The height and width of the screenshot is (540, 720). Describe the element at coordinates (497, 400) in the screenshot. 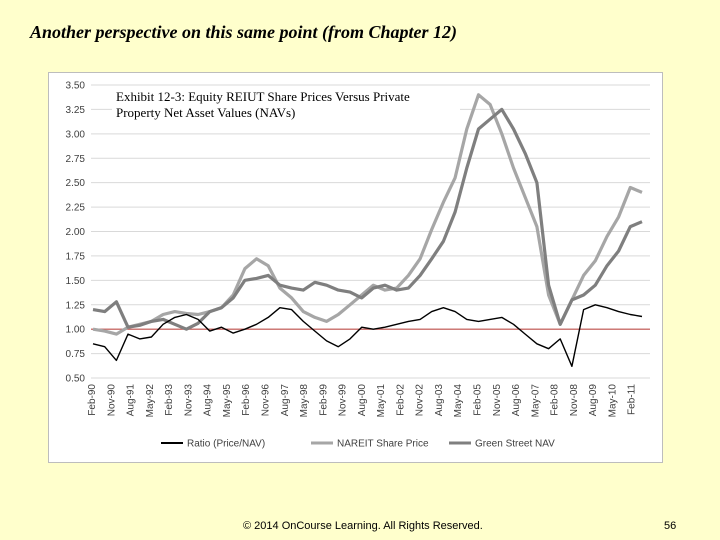

I see `x-tick-label: Nov-05` at that location.